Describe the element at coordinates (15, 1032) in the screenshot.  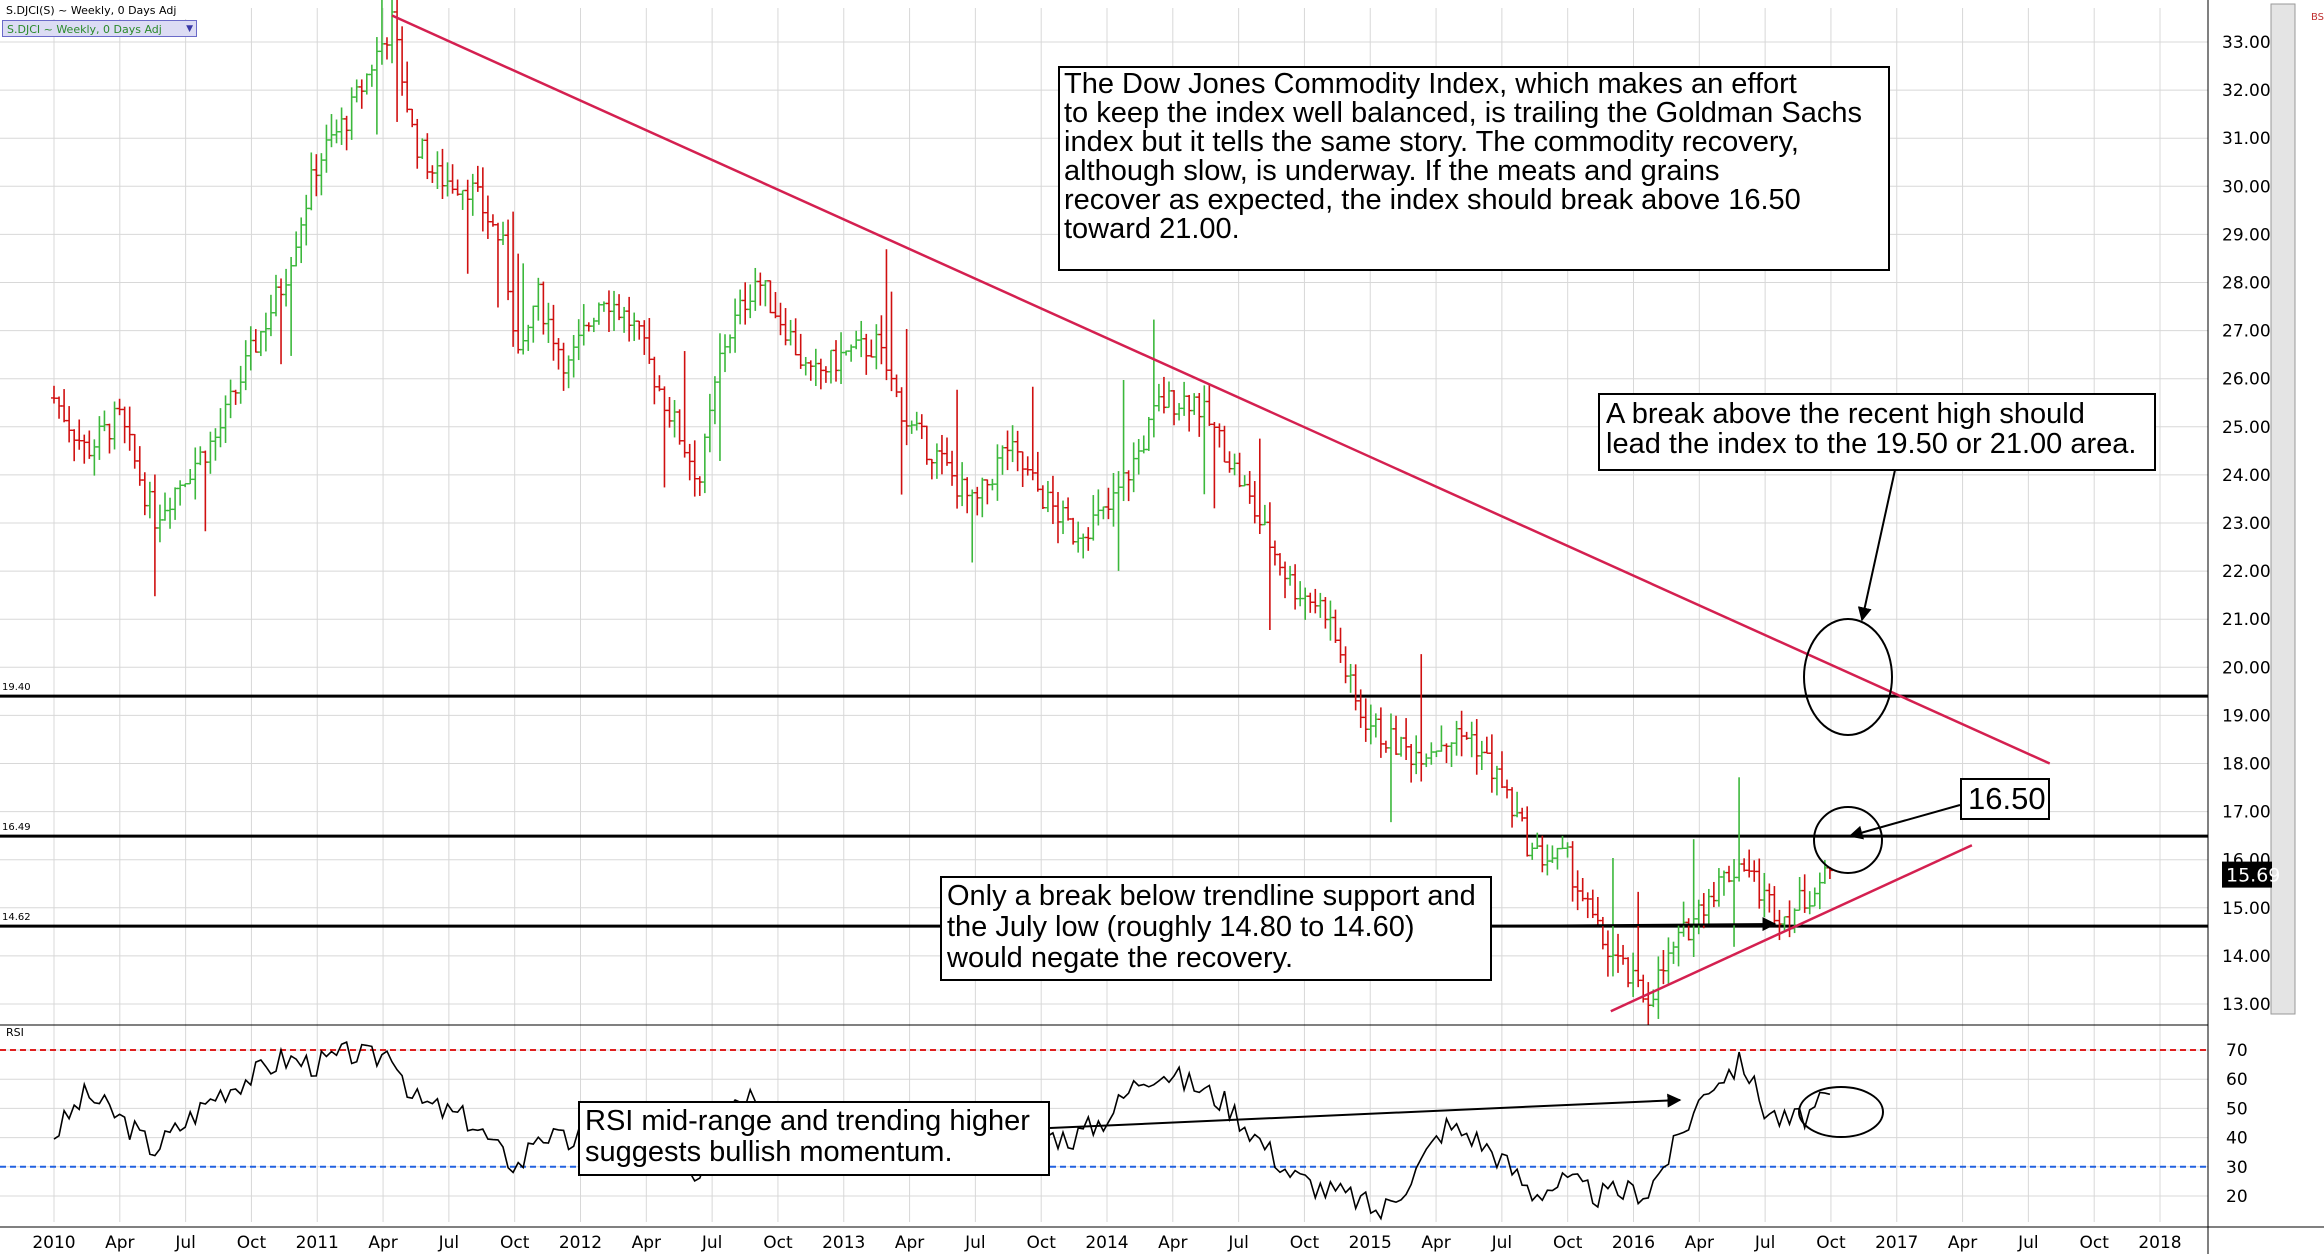
I see `rsi-label: RSI` at that location.